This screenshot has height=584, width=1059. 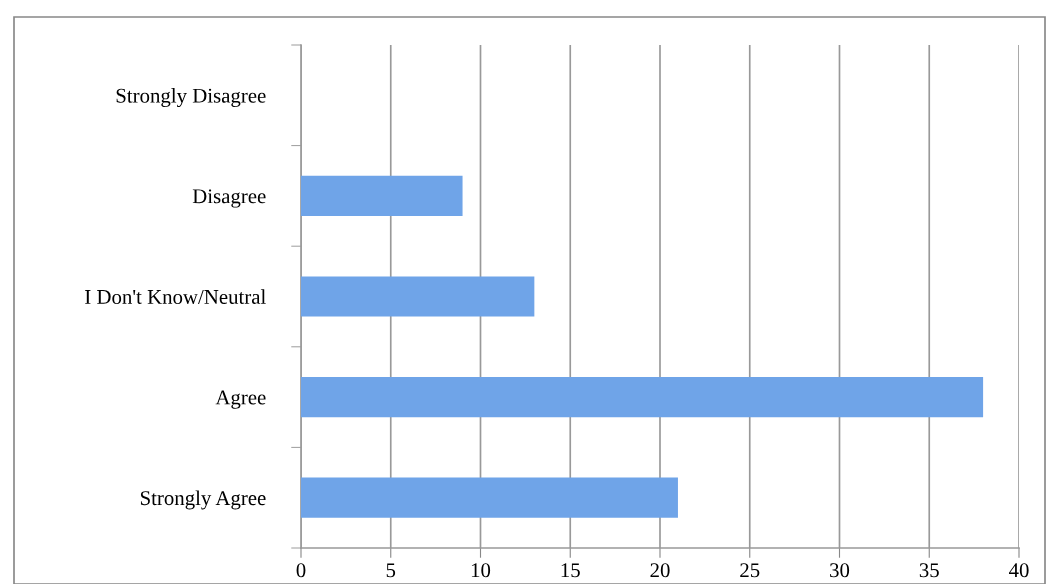 What do you see at coordinates (175, 296) in the screenshot?
I see `y-tick-label: I Don't Know/Neutral` at bounding box center [175, 296].